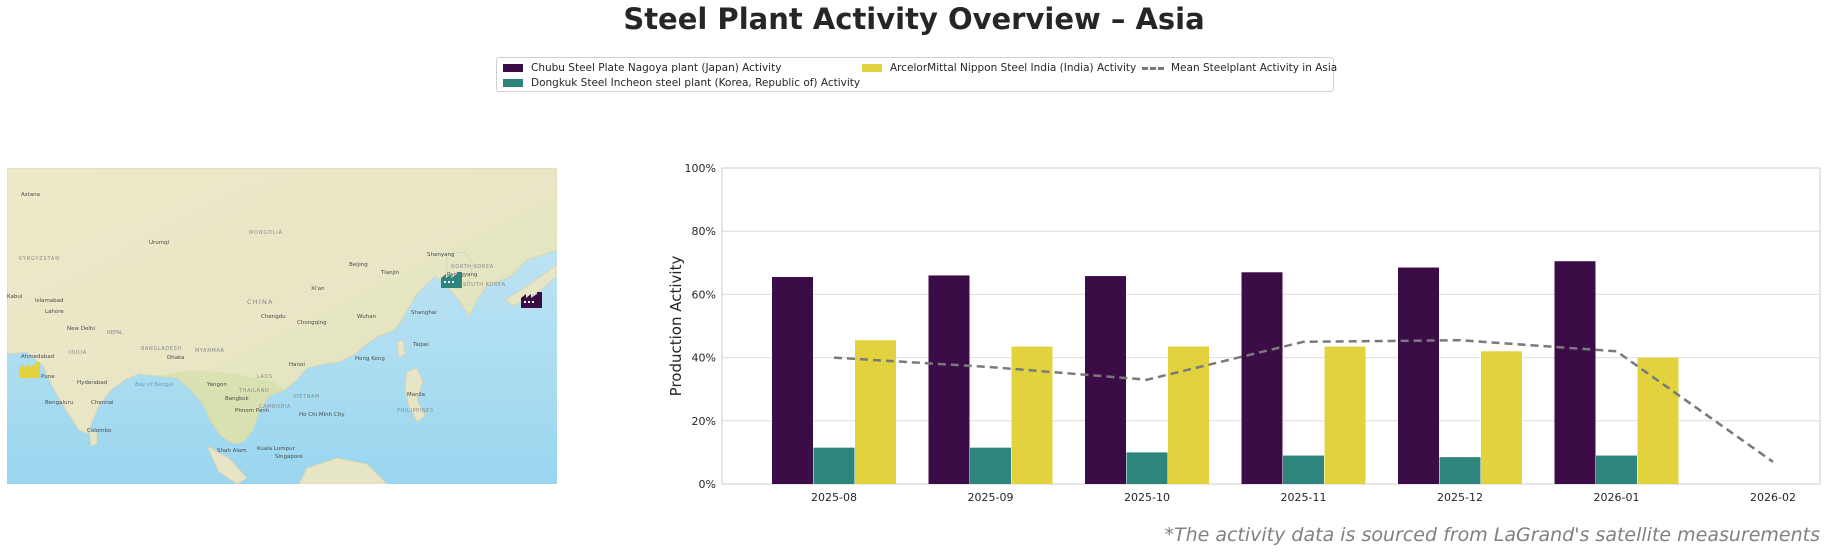  What do you see at coordinates (472, 267) in the screenshot?
I see `map-label: NORTH KOREA` at bounding box center [472, 267].